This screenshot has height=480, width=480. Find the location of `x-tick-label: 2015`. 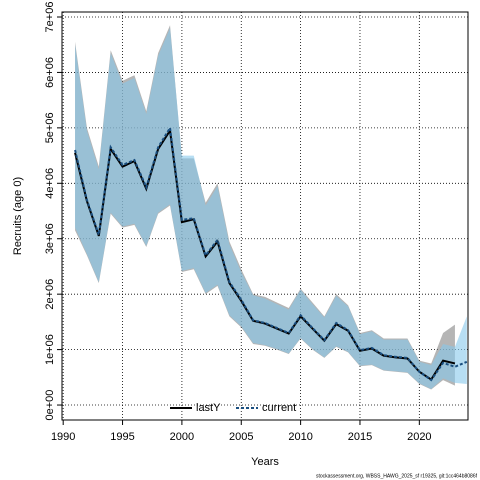

x-tick-label: 2015 is located at coordinates (360, 437).